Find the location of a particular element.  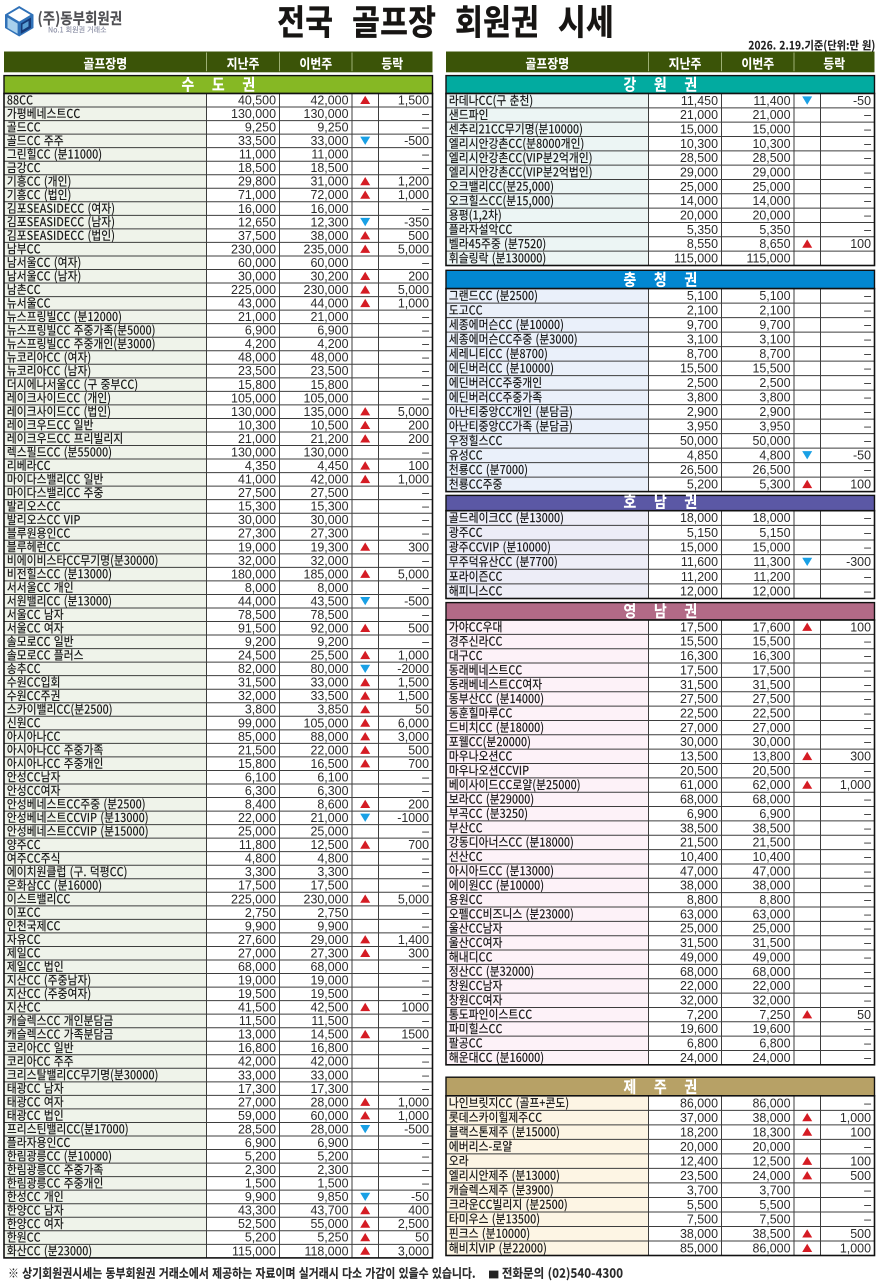

svg-text: 2,500 is located at coordinates (774, 383).